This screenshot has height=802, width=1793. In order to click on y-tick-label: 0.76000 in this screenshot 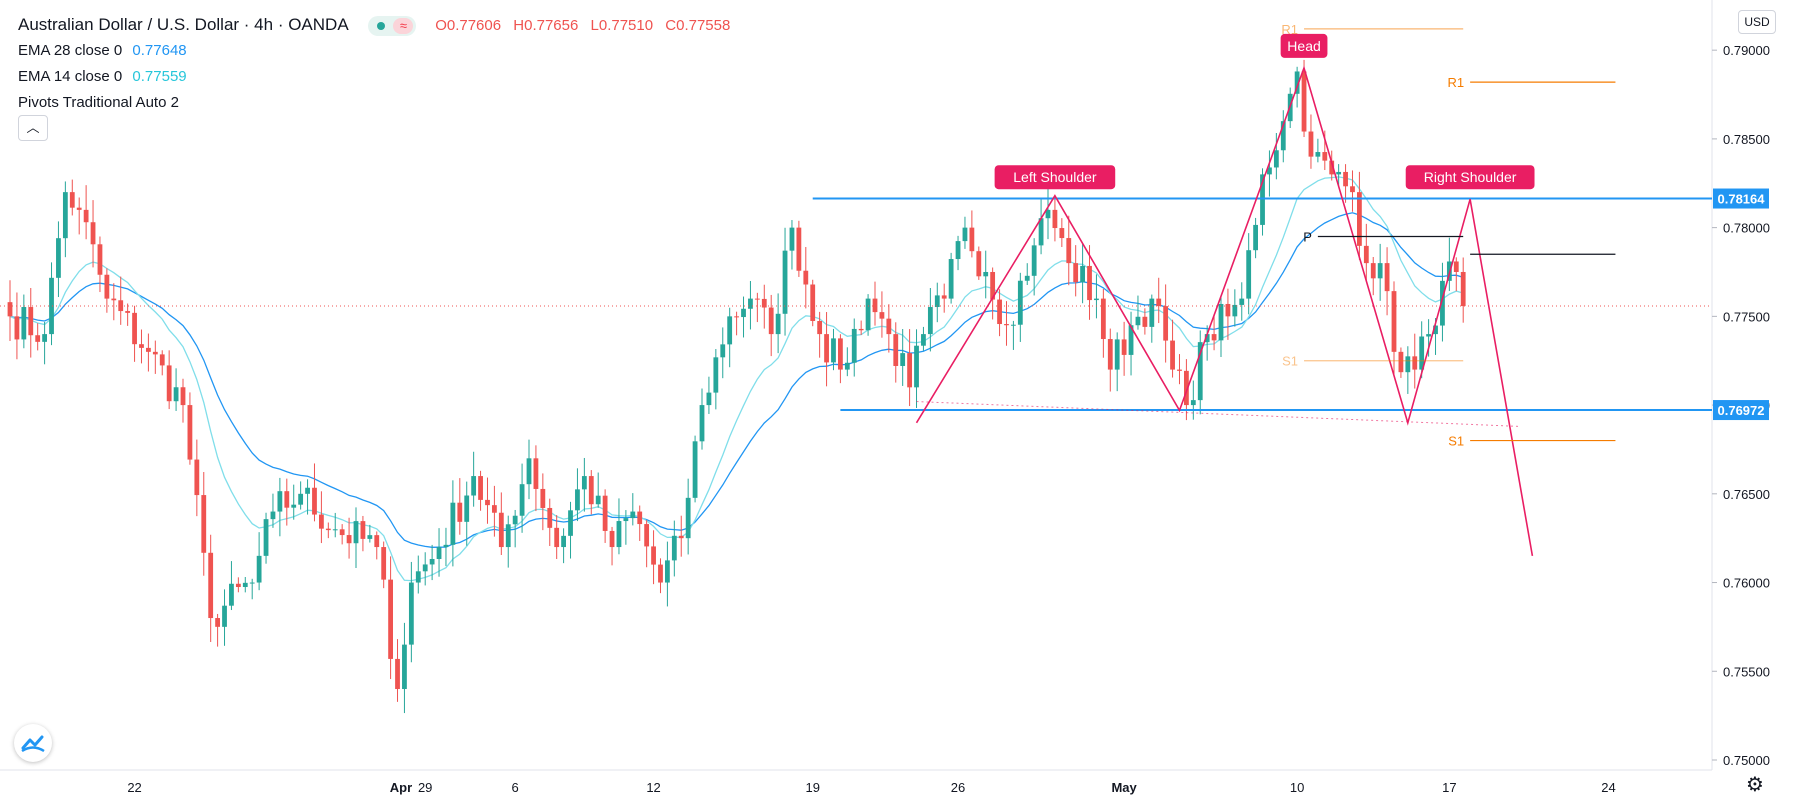, I will do `click(1746, 583)`.